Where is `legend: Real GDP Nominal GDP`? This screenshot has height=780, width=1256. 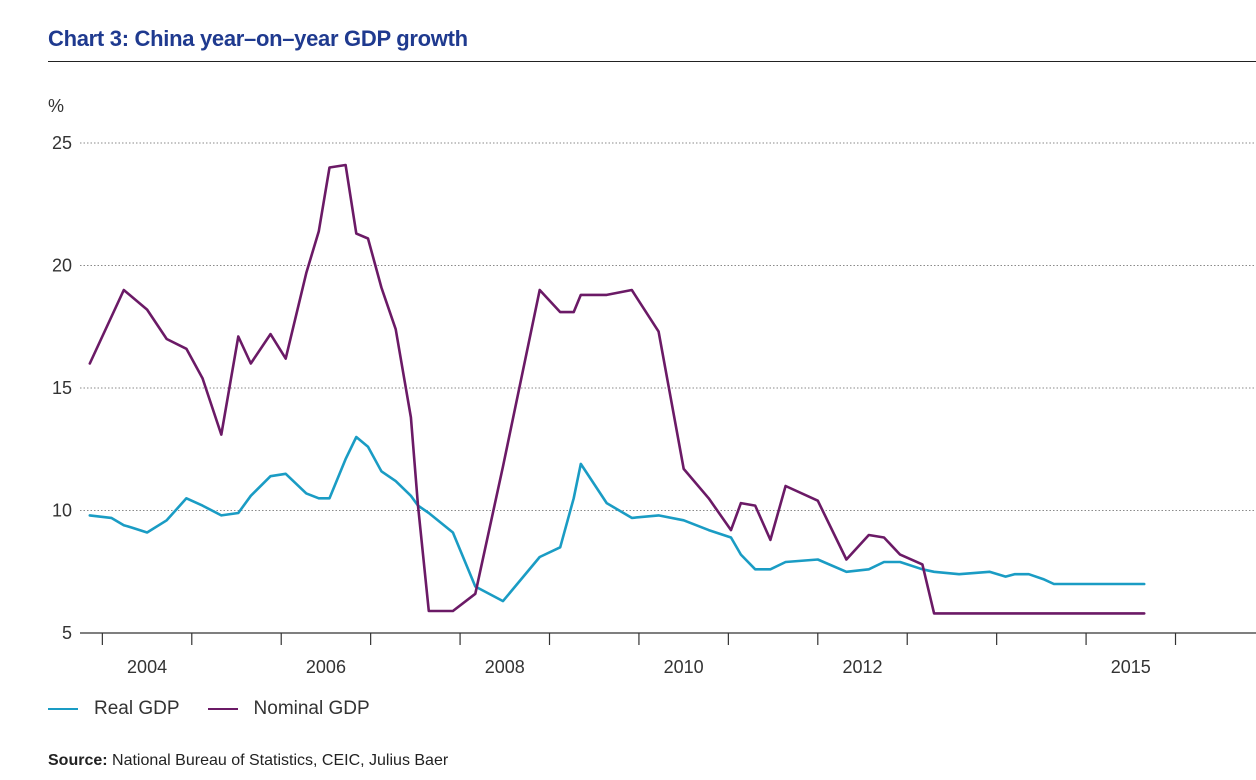 legend: Real GDP Nominal GDP is located at coordinates (223, 709).